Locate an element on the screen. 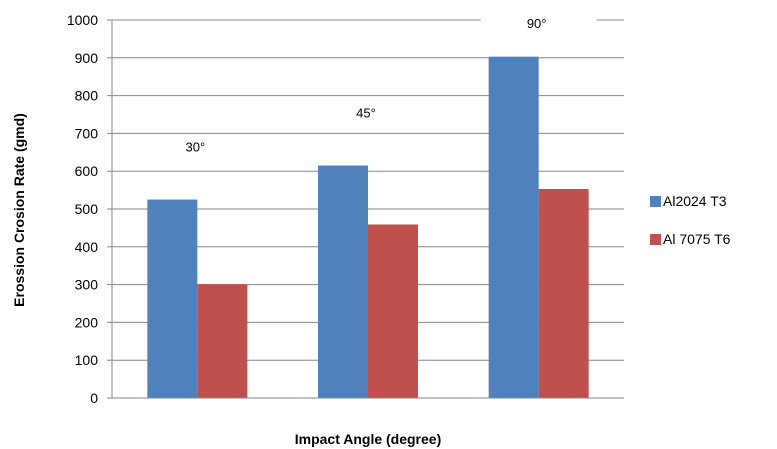  y-tick-label: 700 is located at coordinates (87, 133).